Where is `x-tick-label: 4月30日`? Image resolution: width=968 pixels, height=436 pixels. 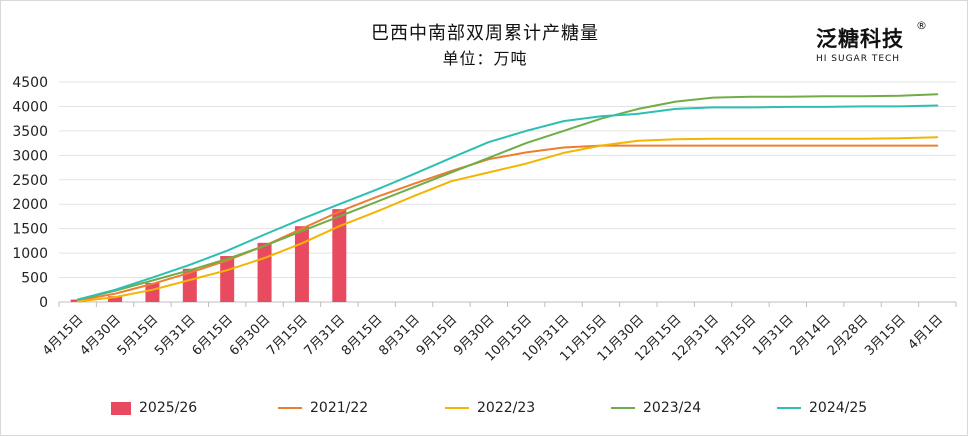
x-tick-label: 4月30日 is located at coordinates (100, 335).